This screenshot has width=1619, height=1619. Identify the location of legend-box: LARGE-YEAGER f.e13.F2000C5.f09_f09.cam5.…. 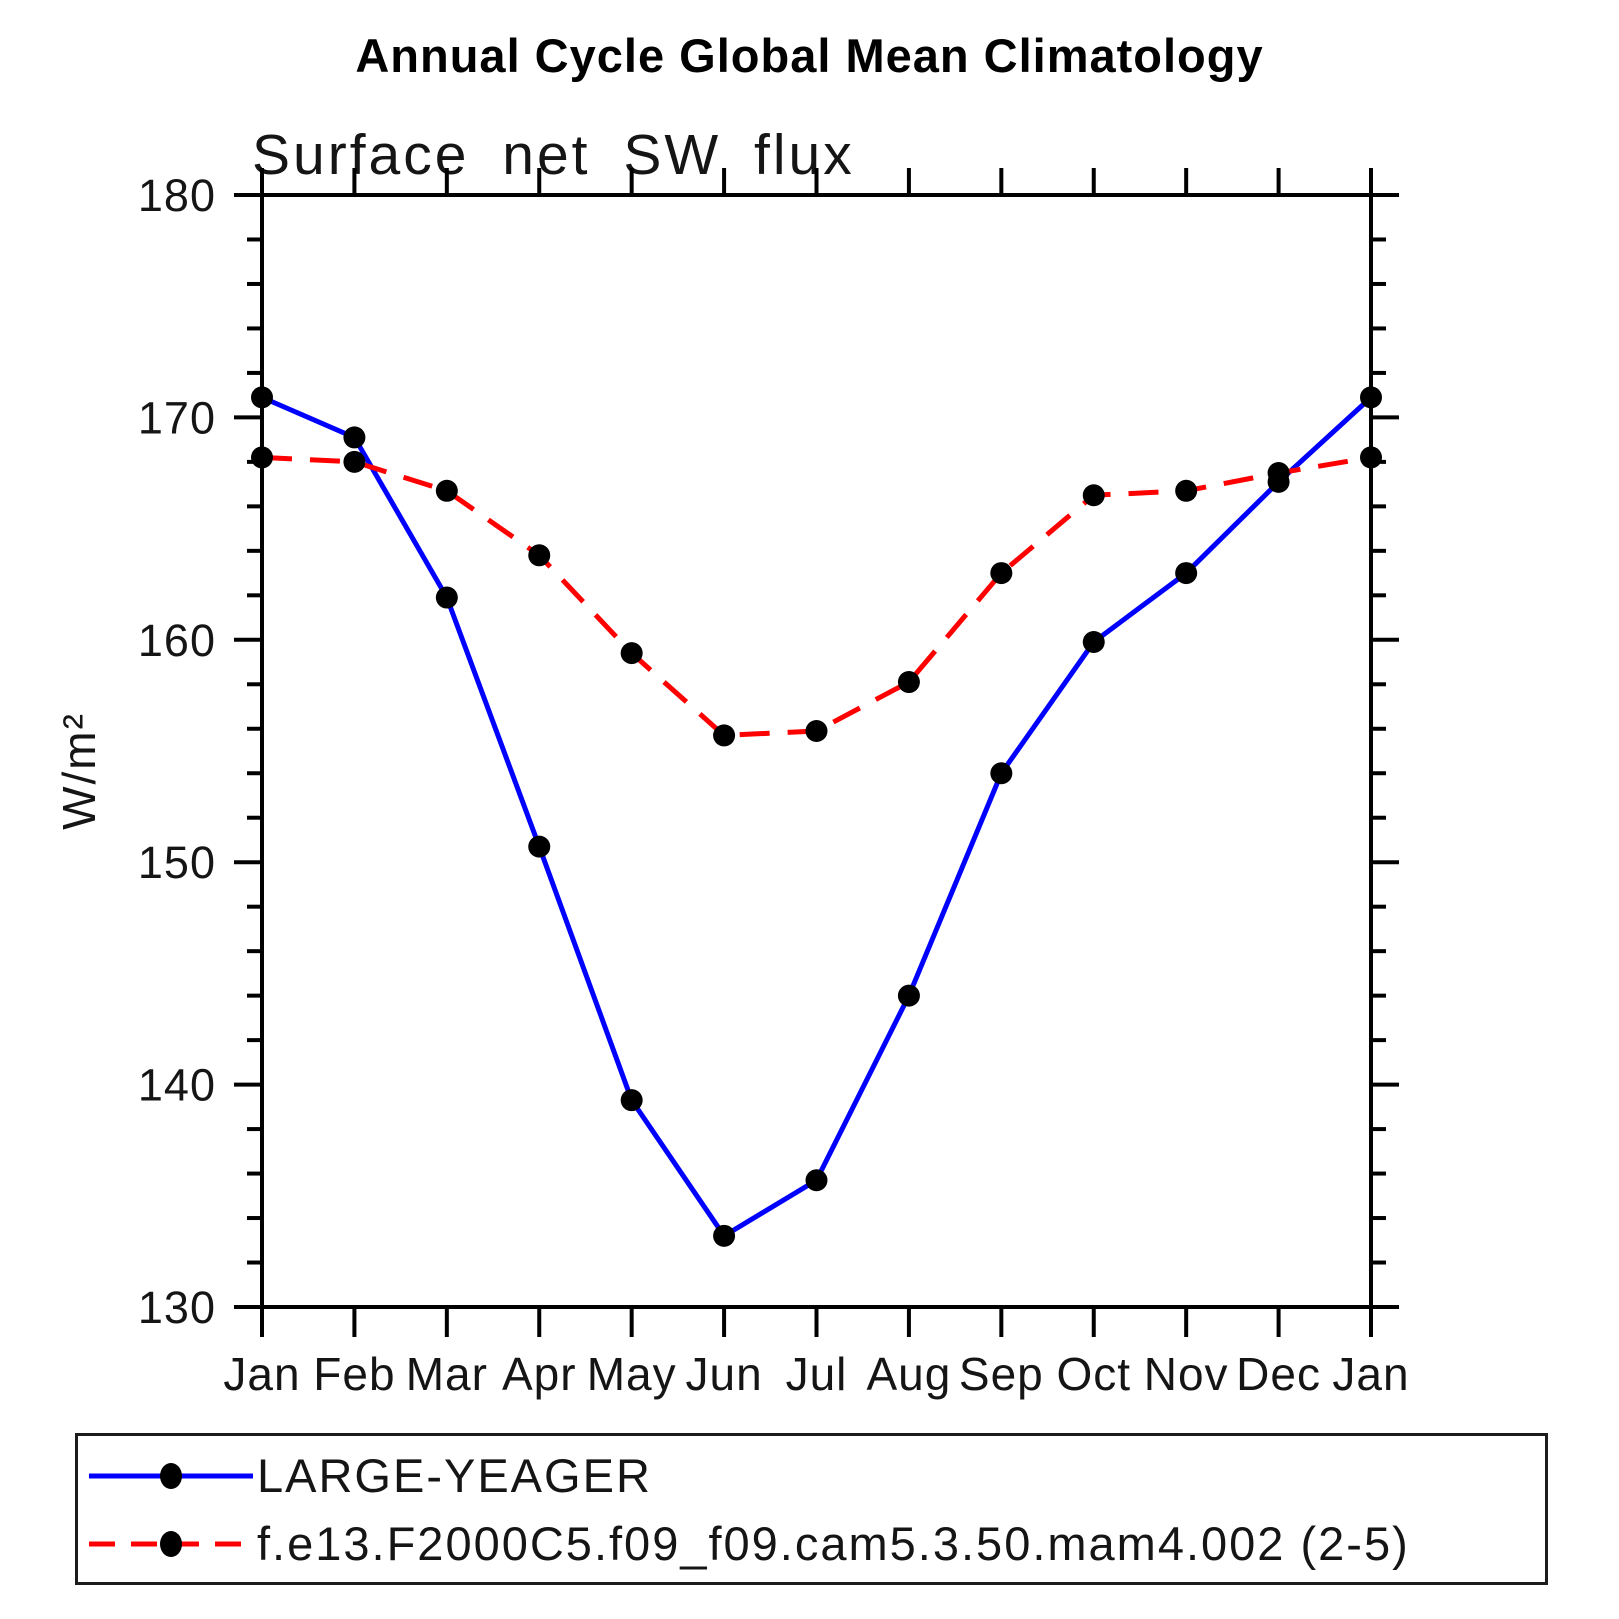
(811, 1509).